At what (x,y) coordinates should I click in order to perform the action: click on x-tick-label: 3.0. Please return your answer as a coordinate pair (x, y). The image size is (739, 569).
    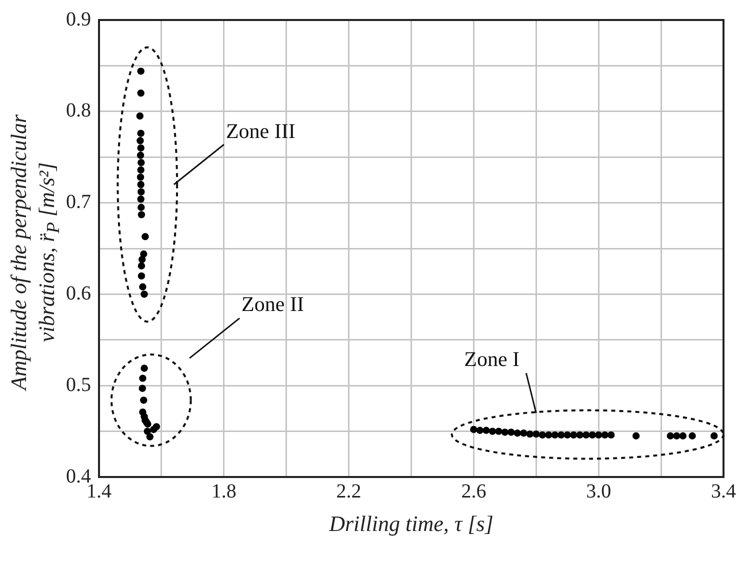
    Looking at the image, I should click on (599, 491).